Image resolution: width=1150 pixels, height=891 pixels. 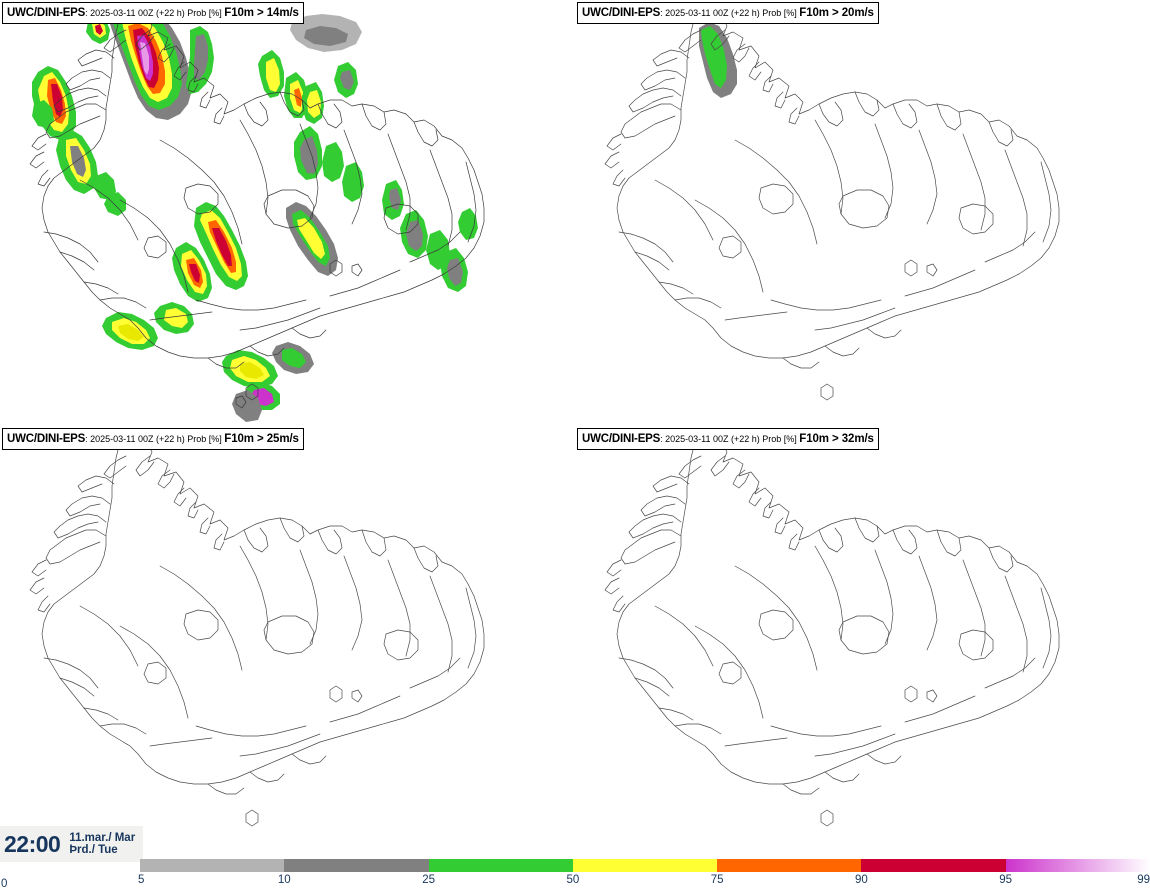 What do you see at coordinates (836, 439) in the screenshot?
I see `panel-variable-label: F10m > 32m/s` at bounding box center [836, 439].